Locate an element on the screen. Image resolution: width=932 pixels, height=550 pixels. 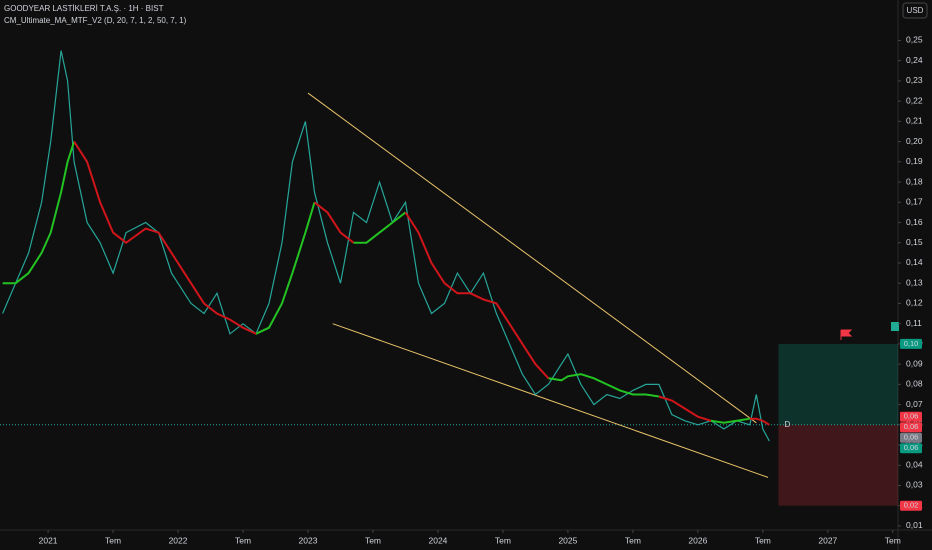
x-tick-label: 2023 is located at coordinates (308, 540).